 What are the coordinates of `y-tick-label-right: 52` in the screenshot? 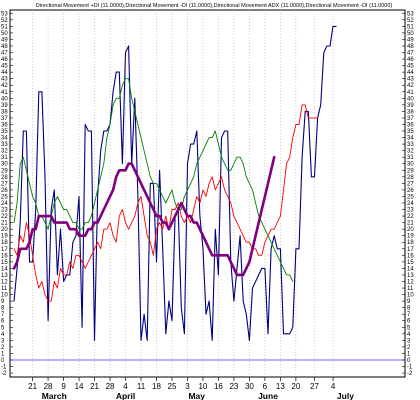 It's located at (410, 21).